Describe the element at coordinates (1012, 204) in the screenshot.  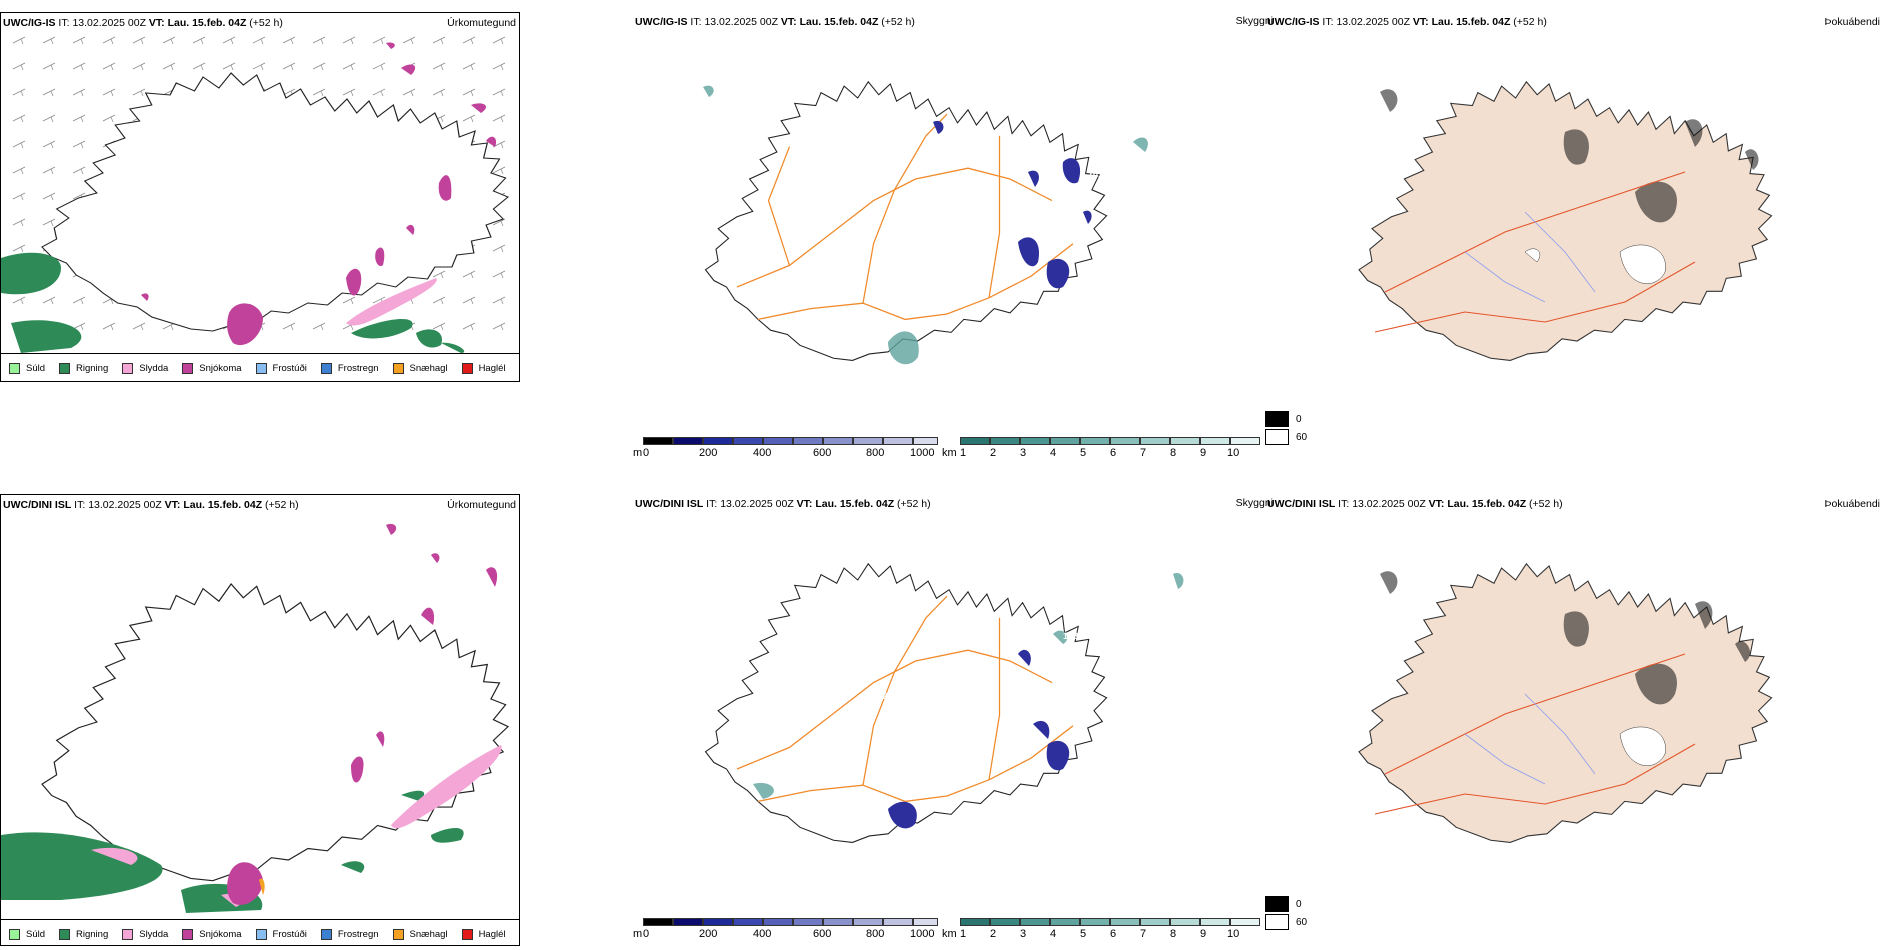
I see `low-vis-areas` at that location.